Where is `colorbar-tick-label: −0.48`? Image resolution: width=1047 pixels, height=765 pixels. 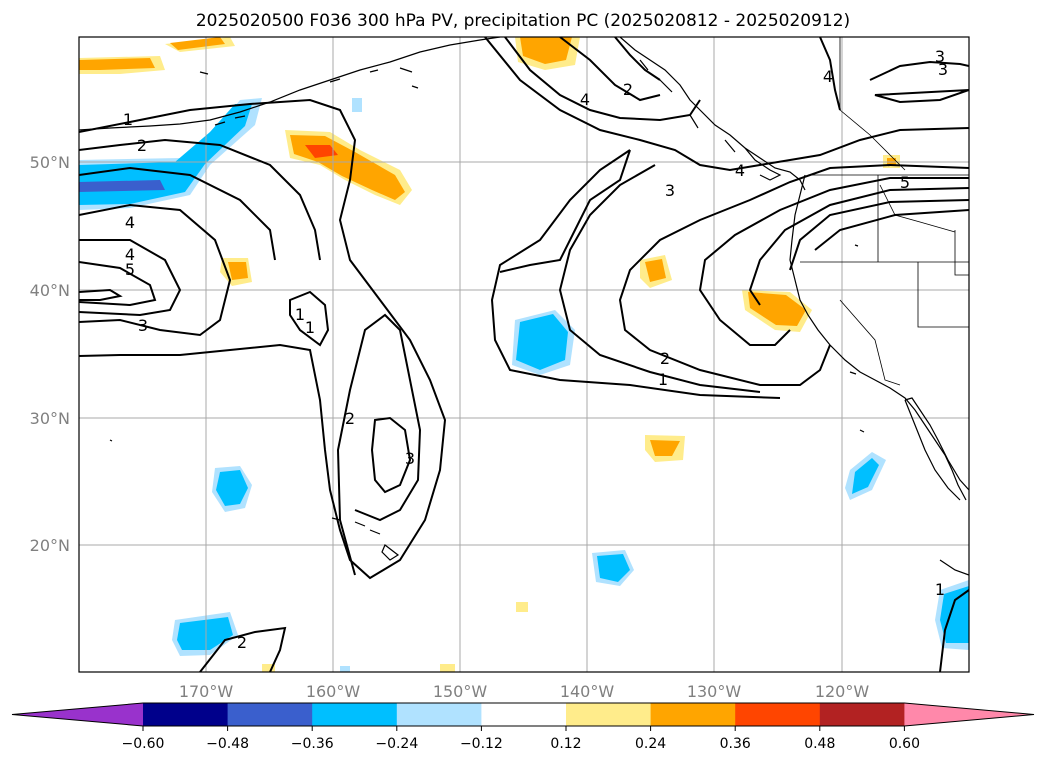
colorbar-tick-label: −0.48 is located at coordinates (227, 744).